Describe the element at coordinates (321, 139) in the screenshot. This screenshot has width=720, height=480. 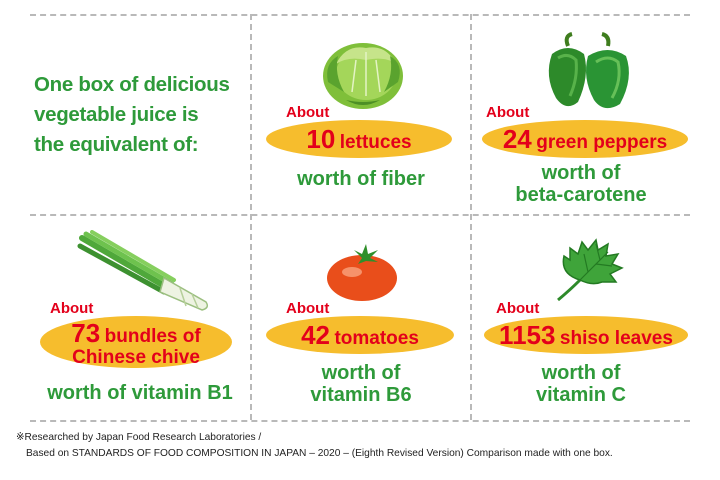
I see `amount-number: 10` at that location.